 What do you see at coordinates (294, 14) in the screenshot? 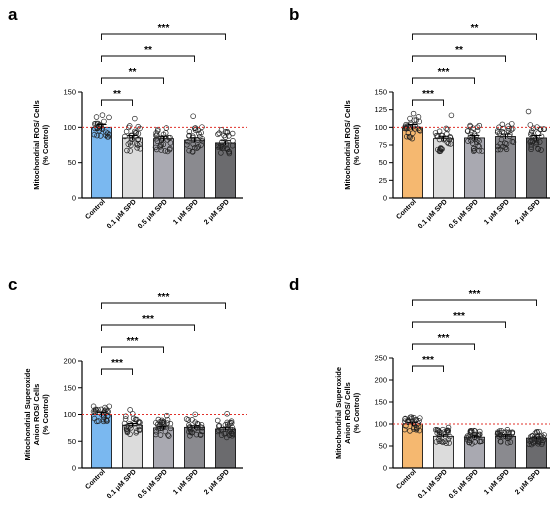
I see `panel-letter: b` at bounding box center [294, 14].